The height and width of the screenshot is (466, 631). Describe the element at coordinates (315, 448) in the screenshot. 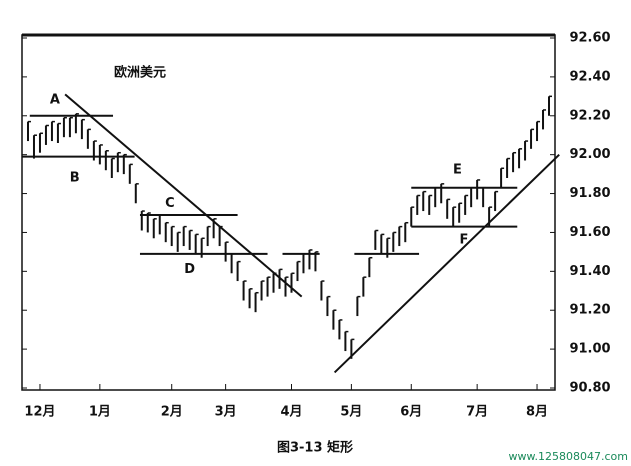

I see `caption: 图3-13 矩形` at that location.